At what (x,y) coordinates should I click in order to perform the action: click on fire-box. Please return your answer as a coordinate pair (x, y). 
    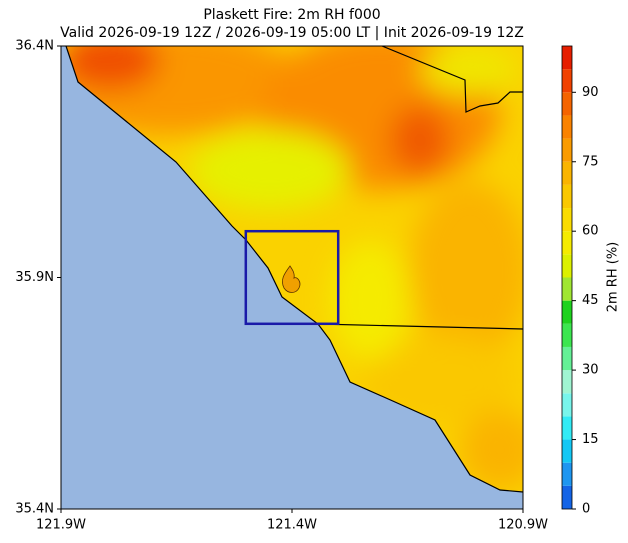
    Looking at the image, I should click on (292, 277).